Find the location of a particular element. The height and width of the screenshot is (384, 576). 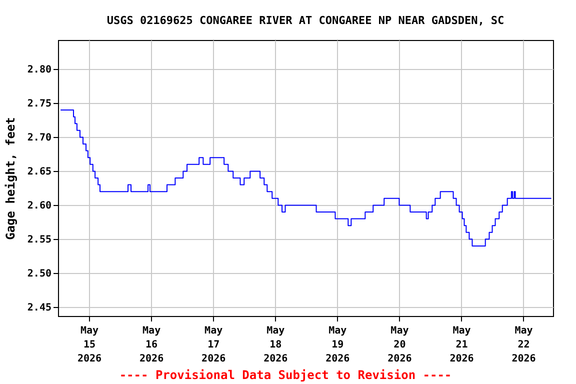

y-tick-label: 2.55 is located at coordinates (39, 240).